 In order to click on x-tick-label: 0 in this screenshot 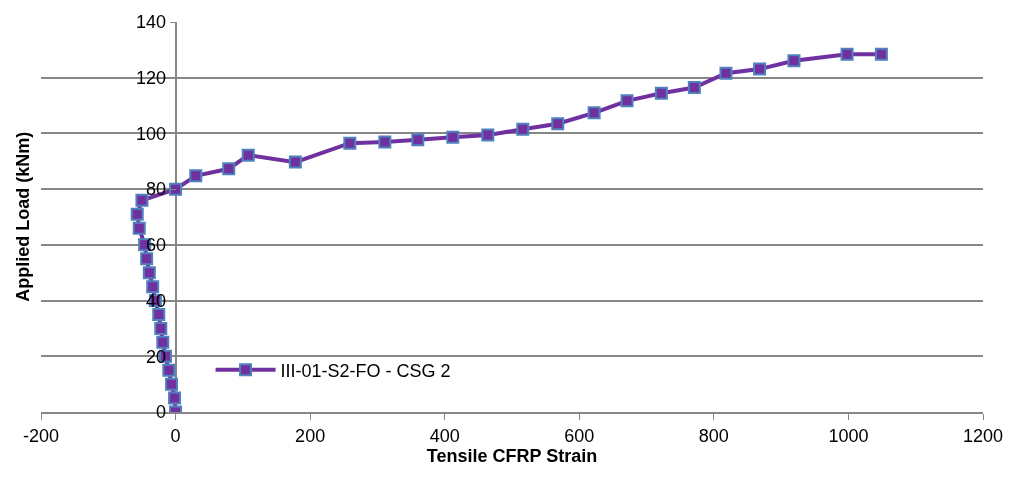, I will do `click(175, 435)`.